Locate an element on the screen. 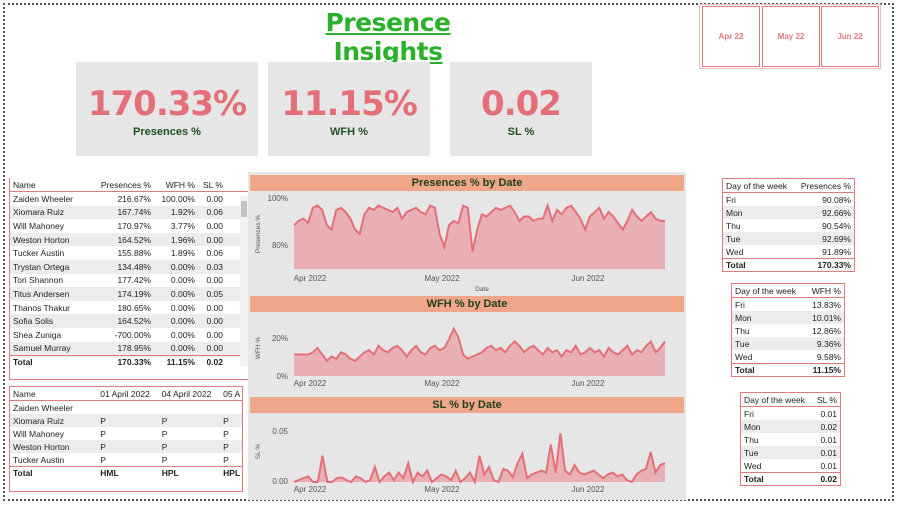 This screenshot has width=900, height=505. y-tick-label: 0% is located at coordinates (282, 376).